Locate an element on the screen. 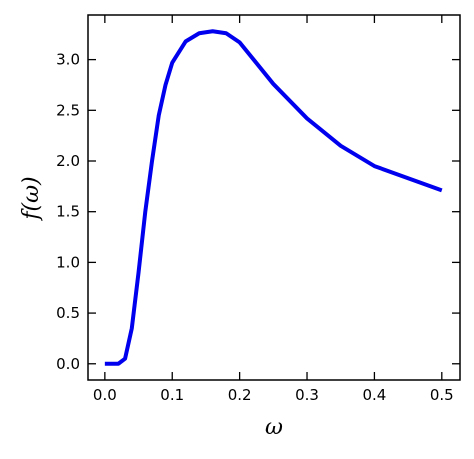 This screenshot has width=474, height=459. y-axis-label: f(ω) is located at coordinates (31, 198).